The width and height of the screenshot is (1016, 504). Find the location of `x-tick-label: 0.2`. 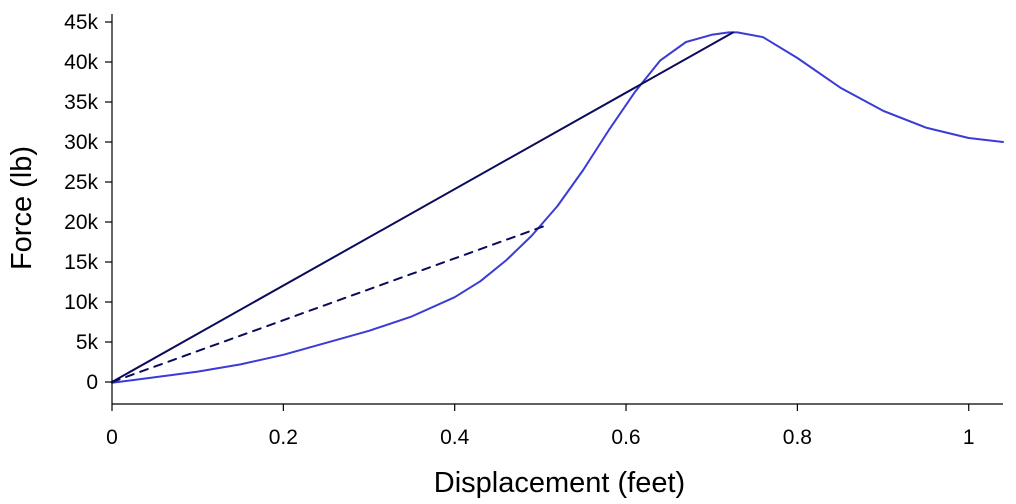

x-tick-label: 0.2 is located at coordinates (283, 437).